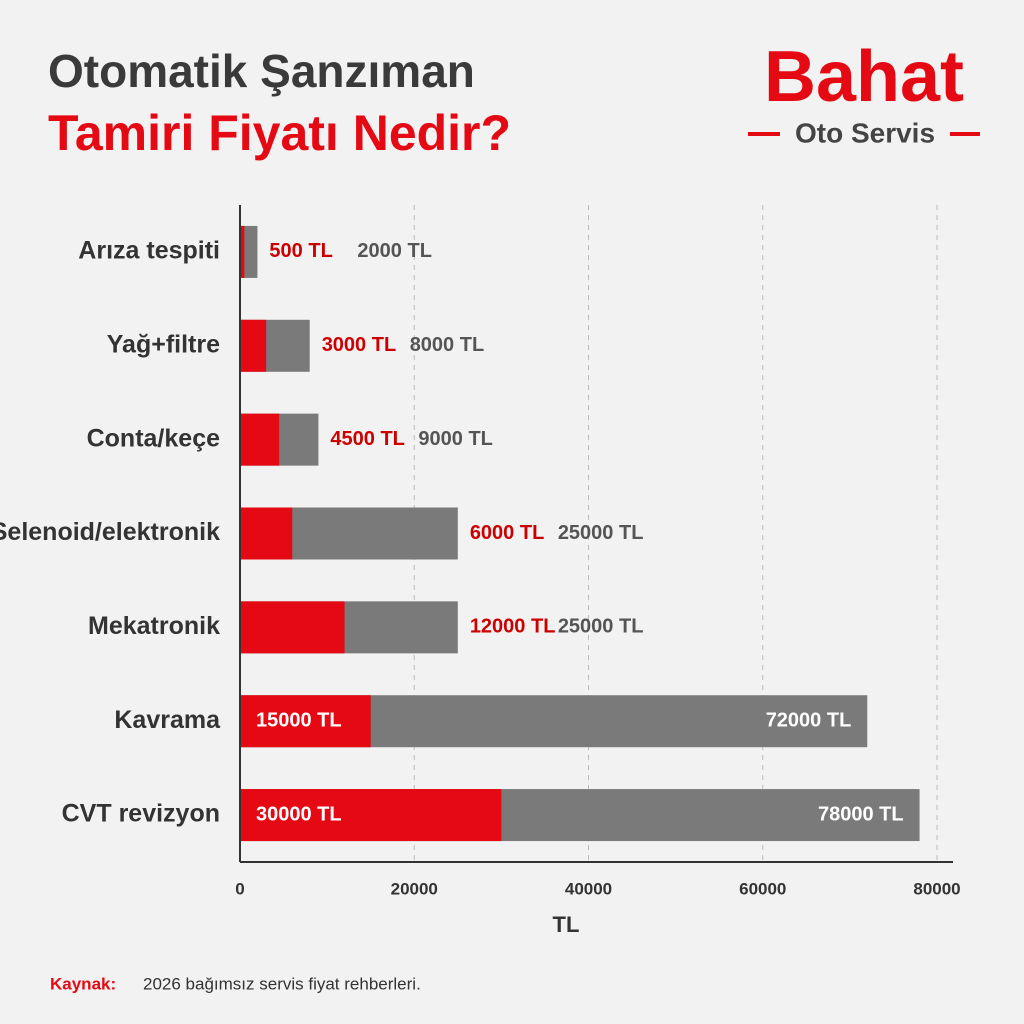  What do you see at coordinates (167, 720) in the screenshot?
I see `y-tick-label: Kavrama` at bounding box center [167, 720].